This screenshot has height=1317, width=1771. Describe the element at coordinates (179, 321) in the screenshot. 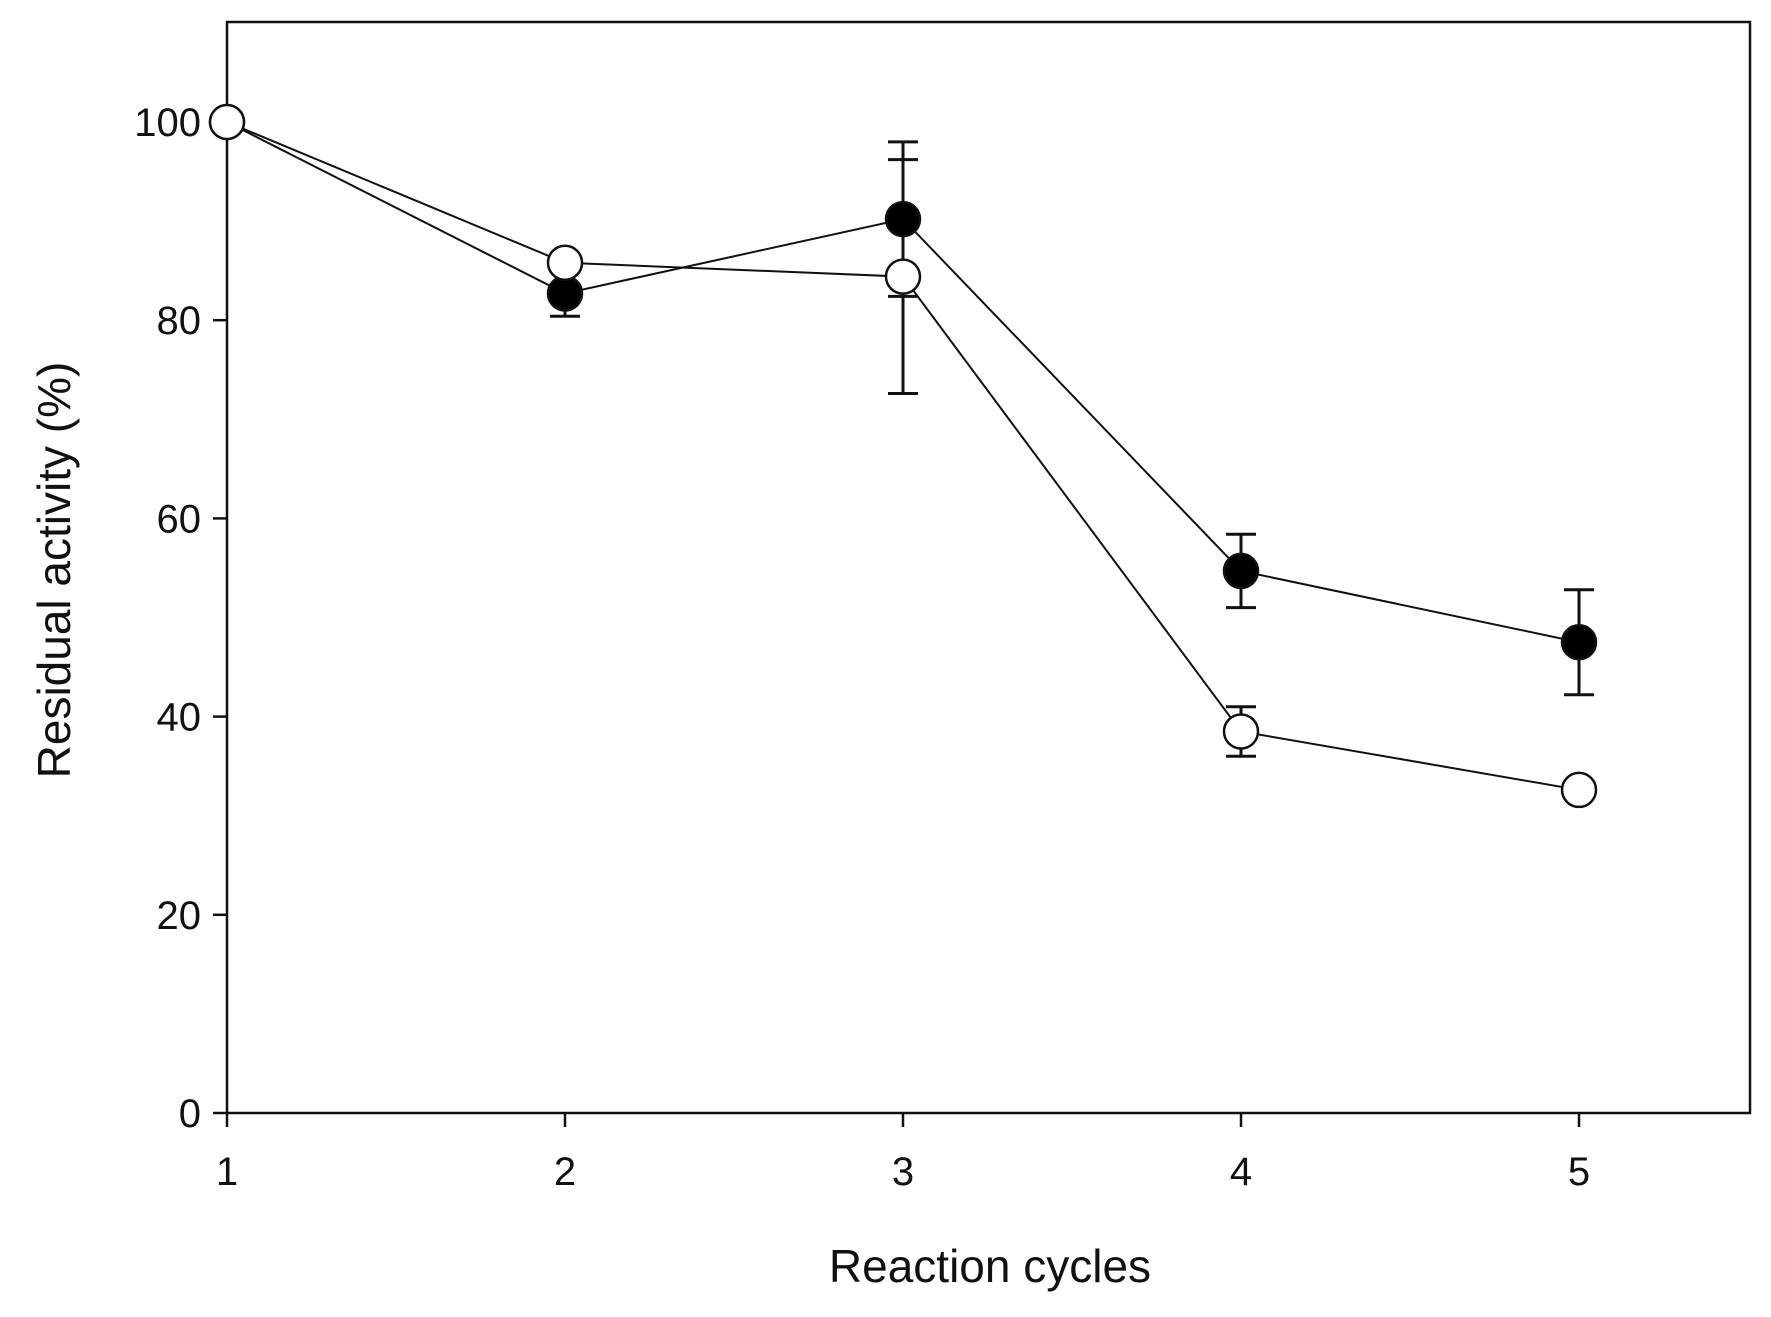

I see `y-tick-label: 80` at that location.